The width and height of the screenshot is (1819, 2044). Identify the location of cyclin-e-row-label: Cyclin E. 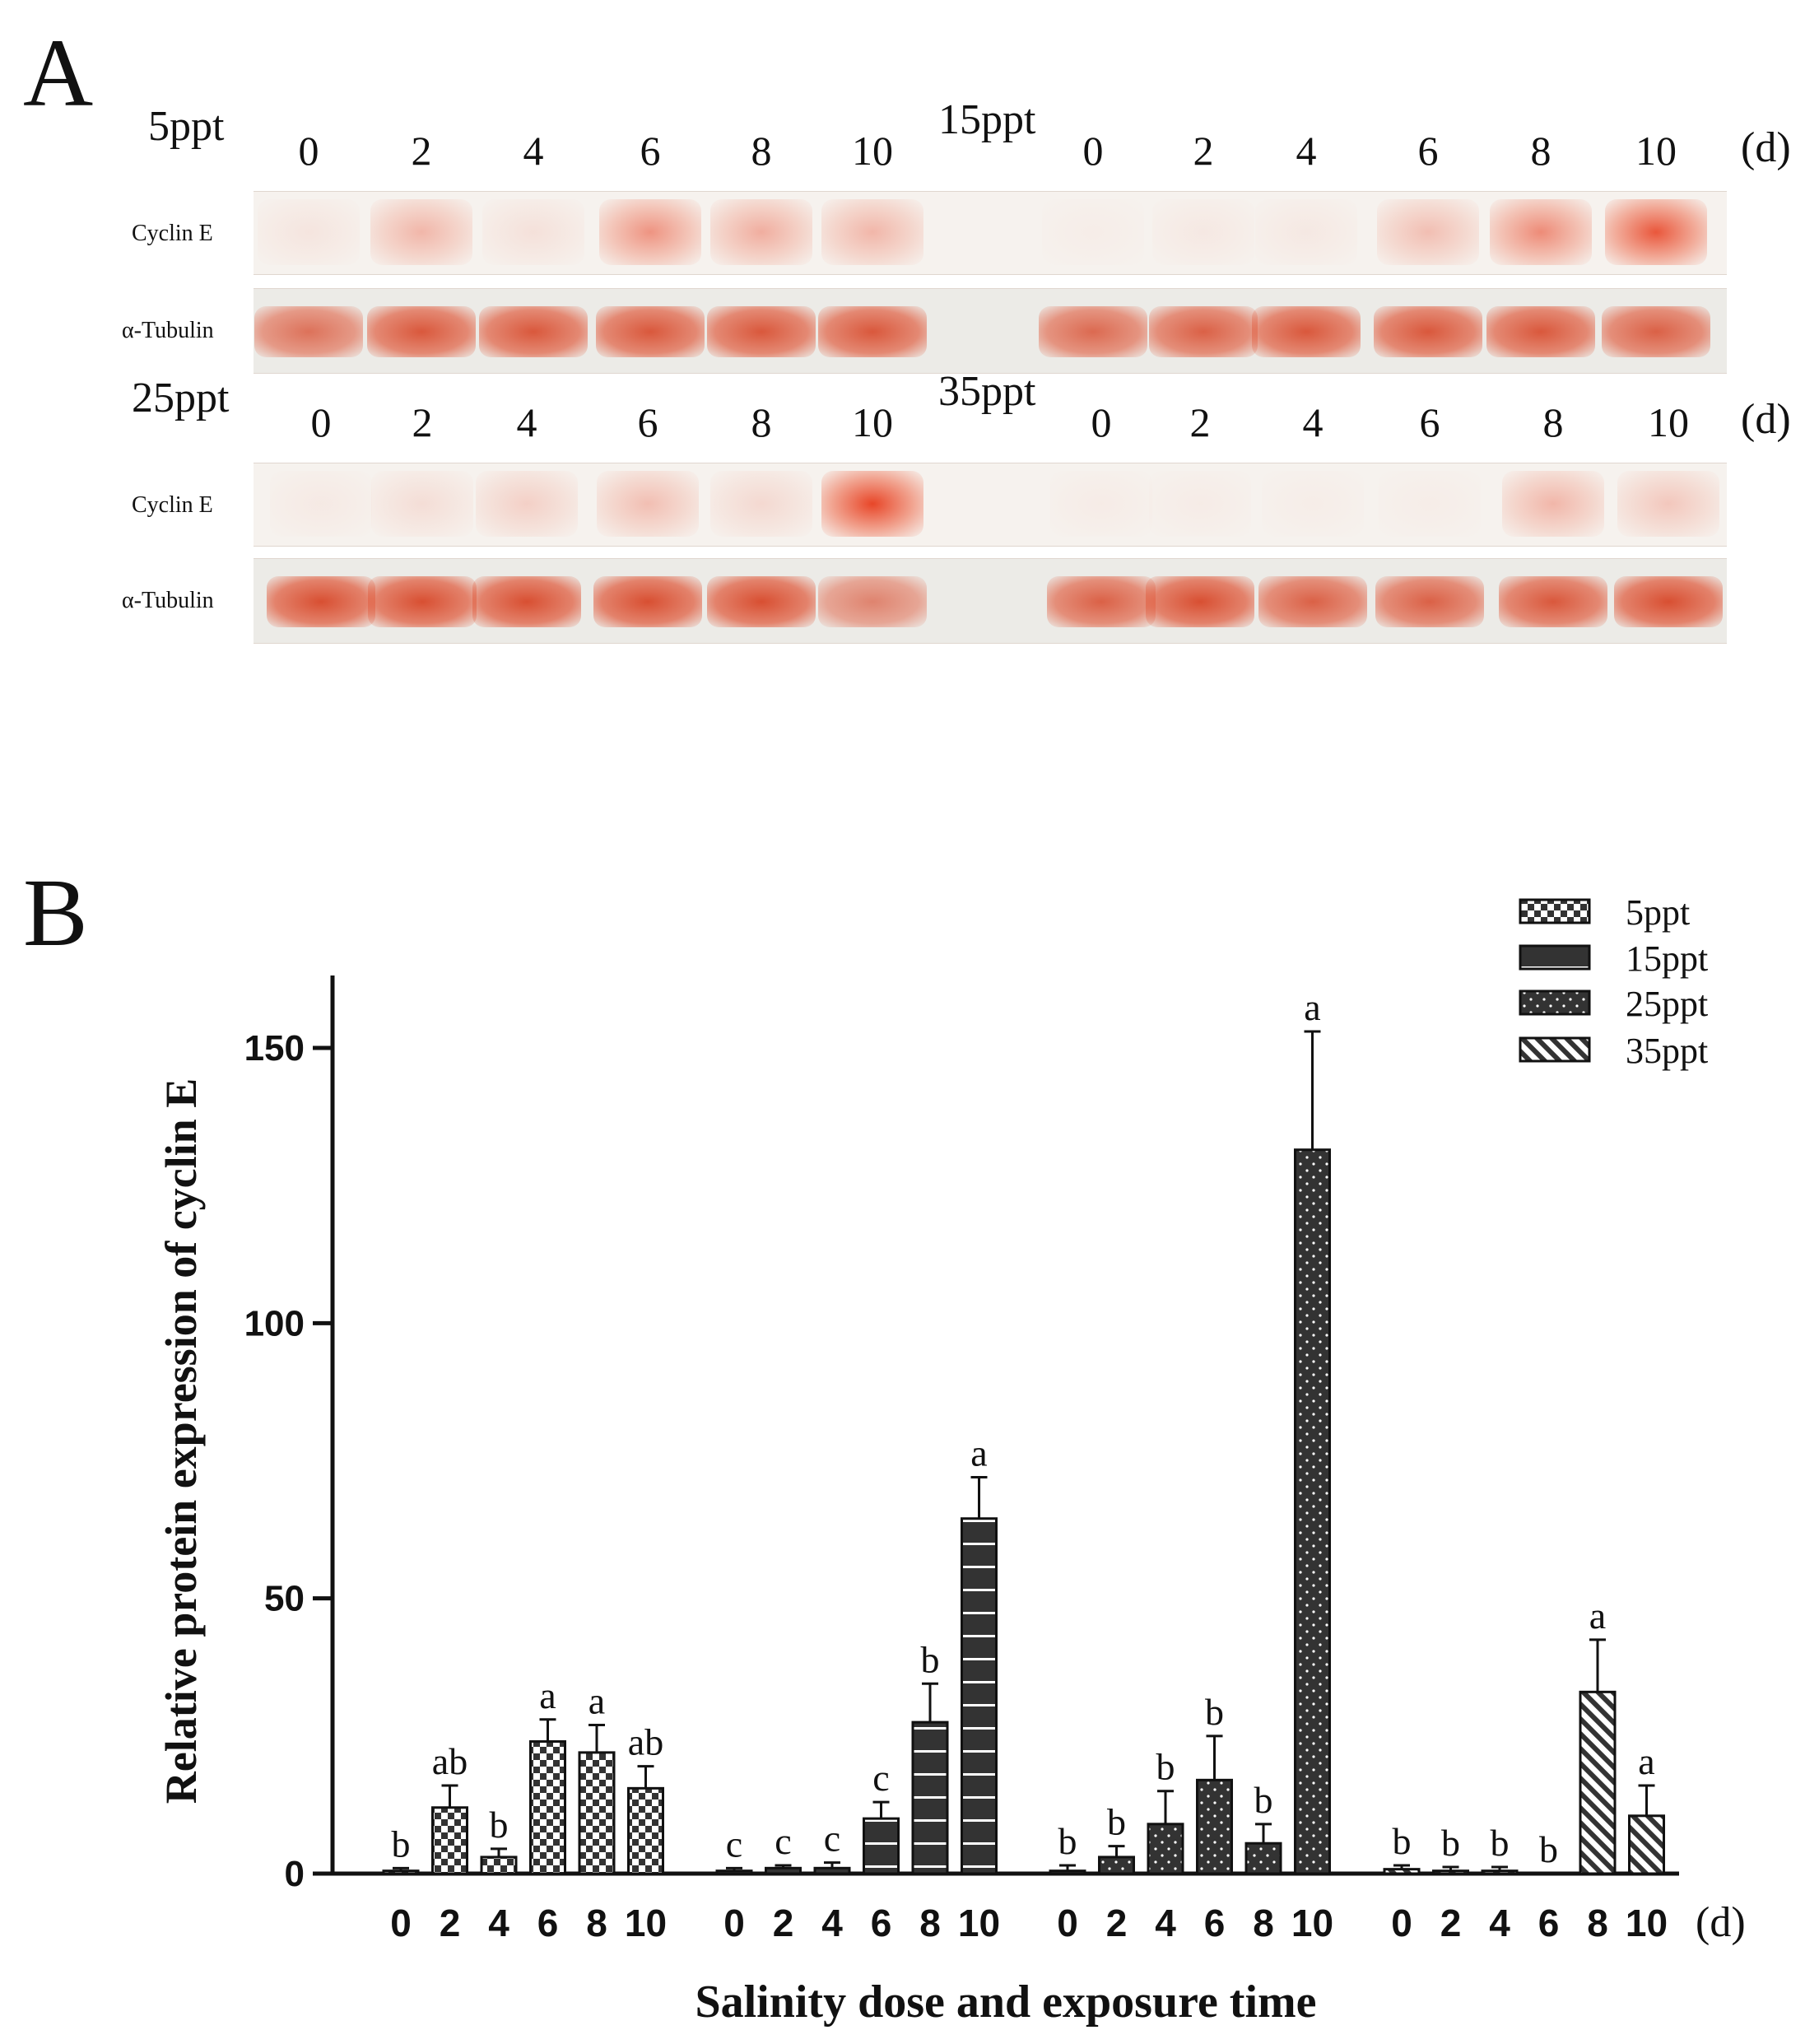
(172, 505).